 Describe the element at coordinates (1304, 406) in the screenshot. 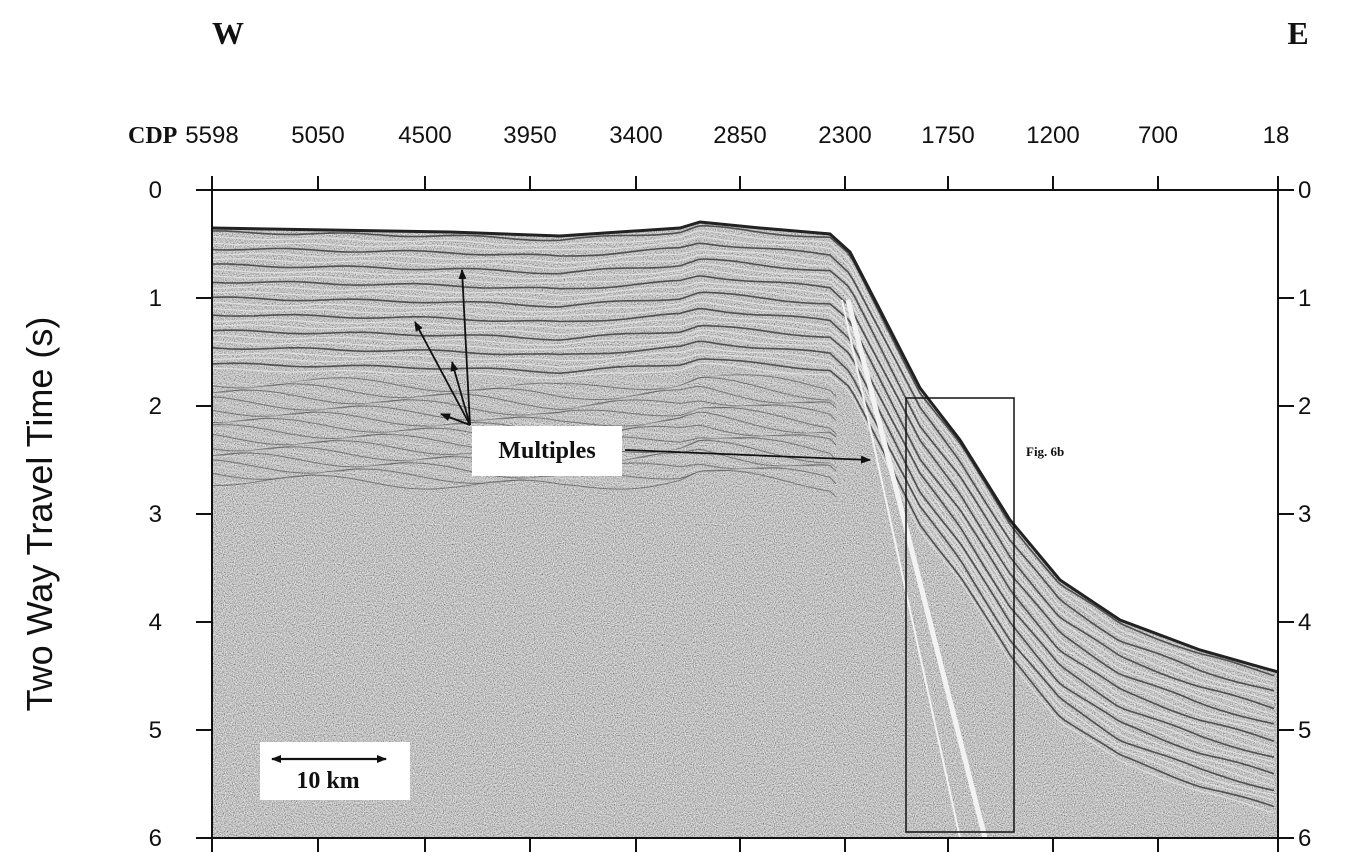

I see `y-tick-label-right: 2` at that location.